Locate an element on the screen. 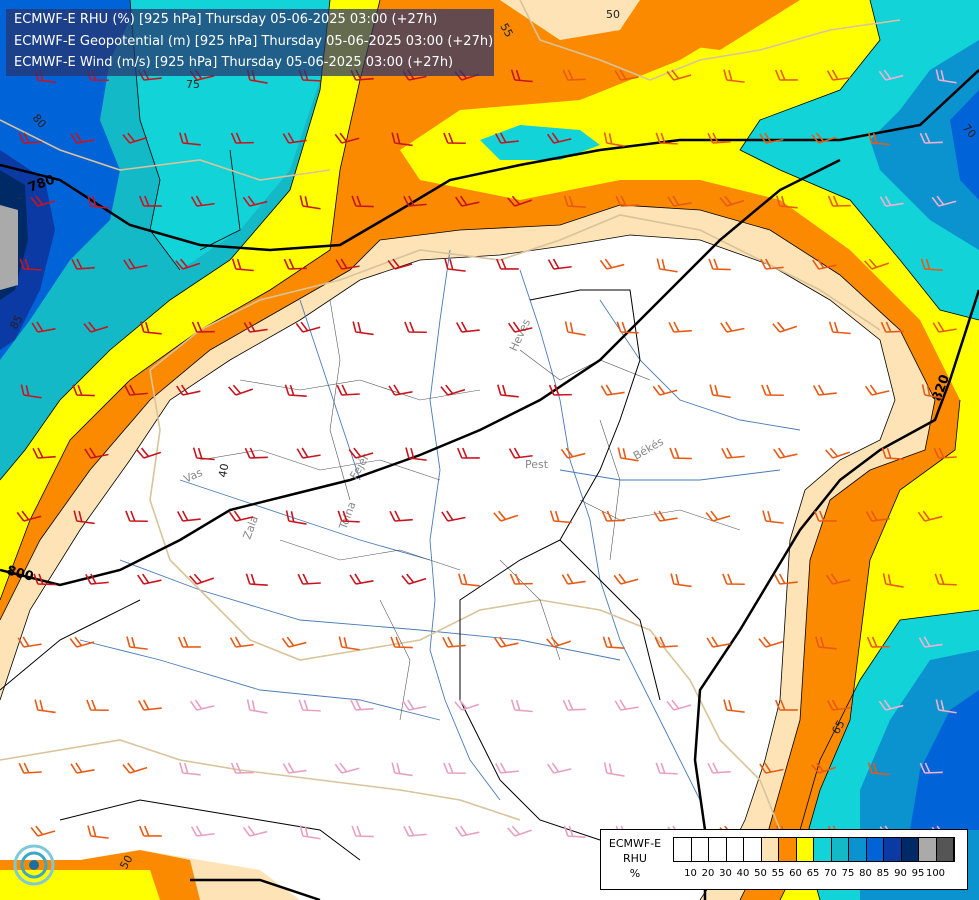  weather-logo-icon is located at coordinates (34, 865).